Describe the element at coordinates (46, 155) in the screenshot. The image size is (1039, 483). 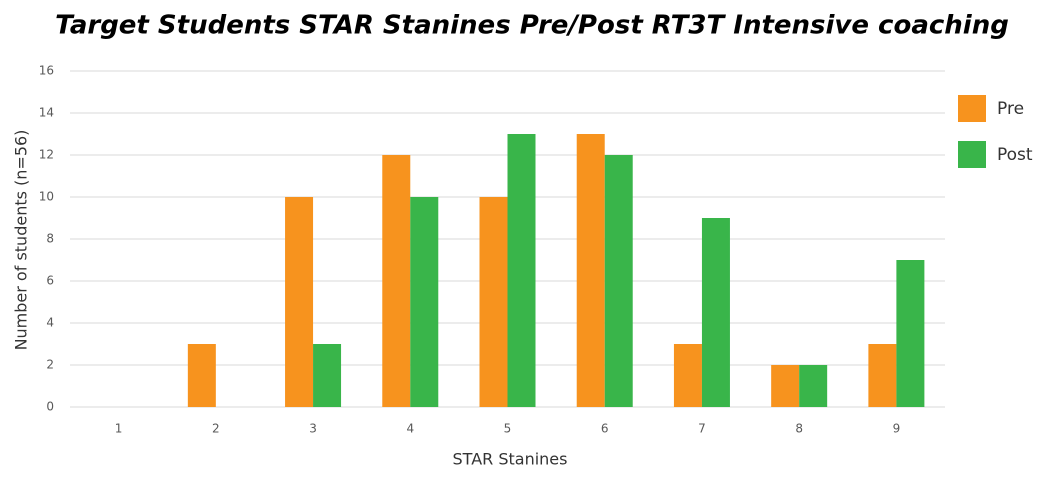
I see `y-tick-label: 12` at that location.